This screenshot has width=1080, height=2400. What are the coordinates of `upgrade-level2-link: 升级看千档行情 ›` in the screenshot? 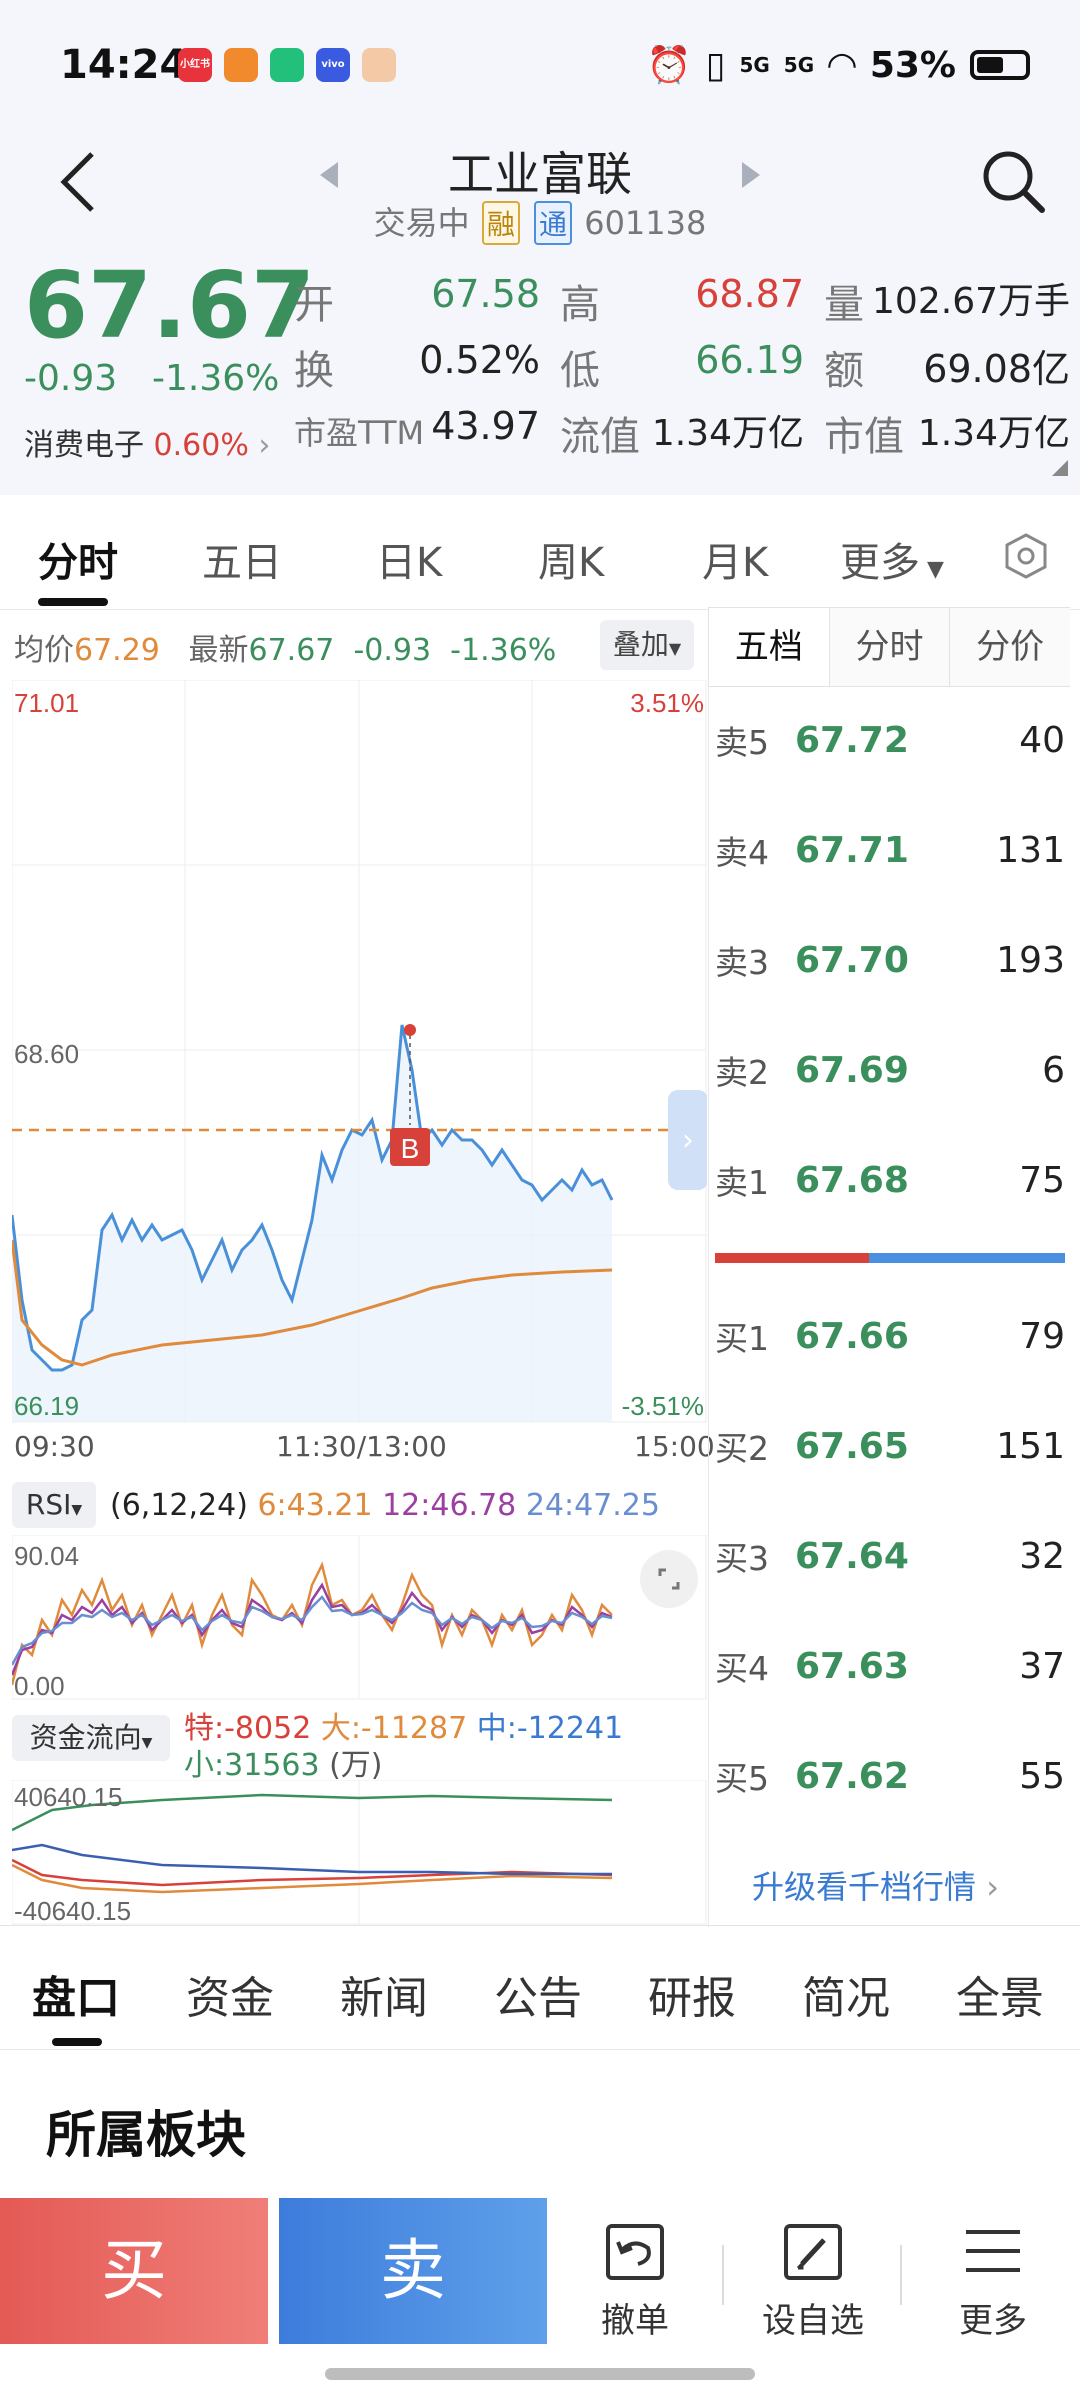 It's located at (875, 1885).